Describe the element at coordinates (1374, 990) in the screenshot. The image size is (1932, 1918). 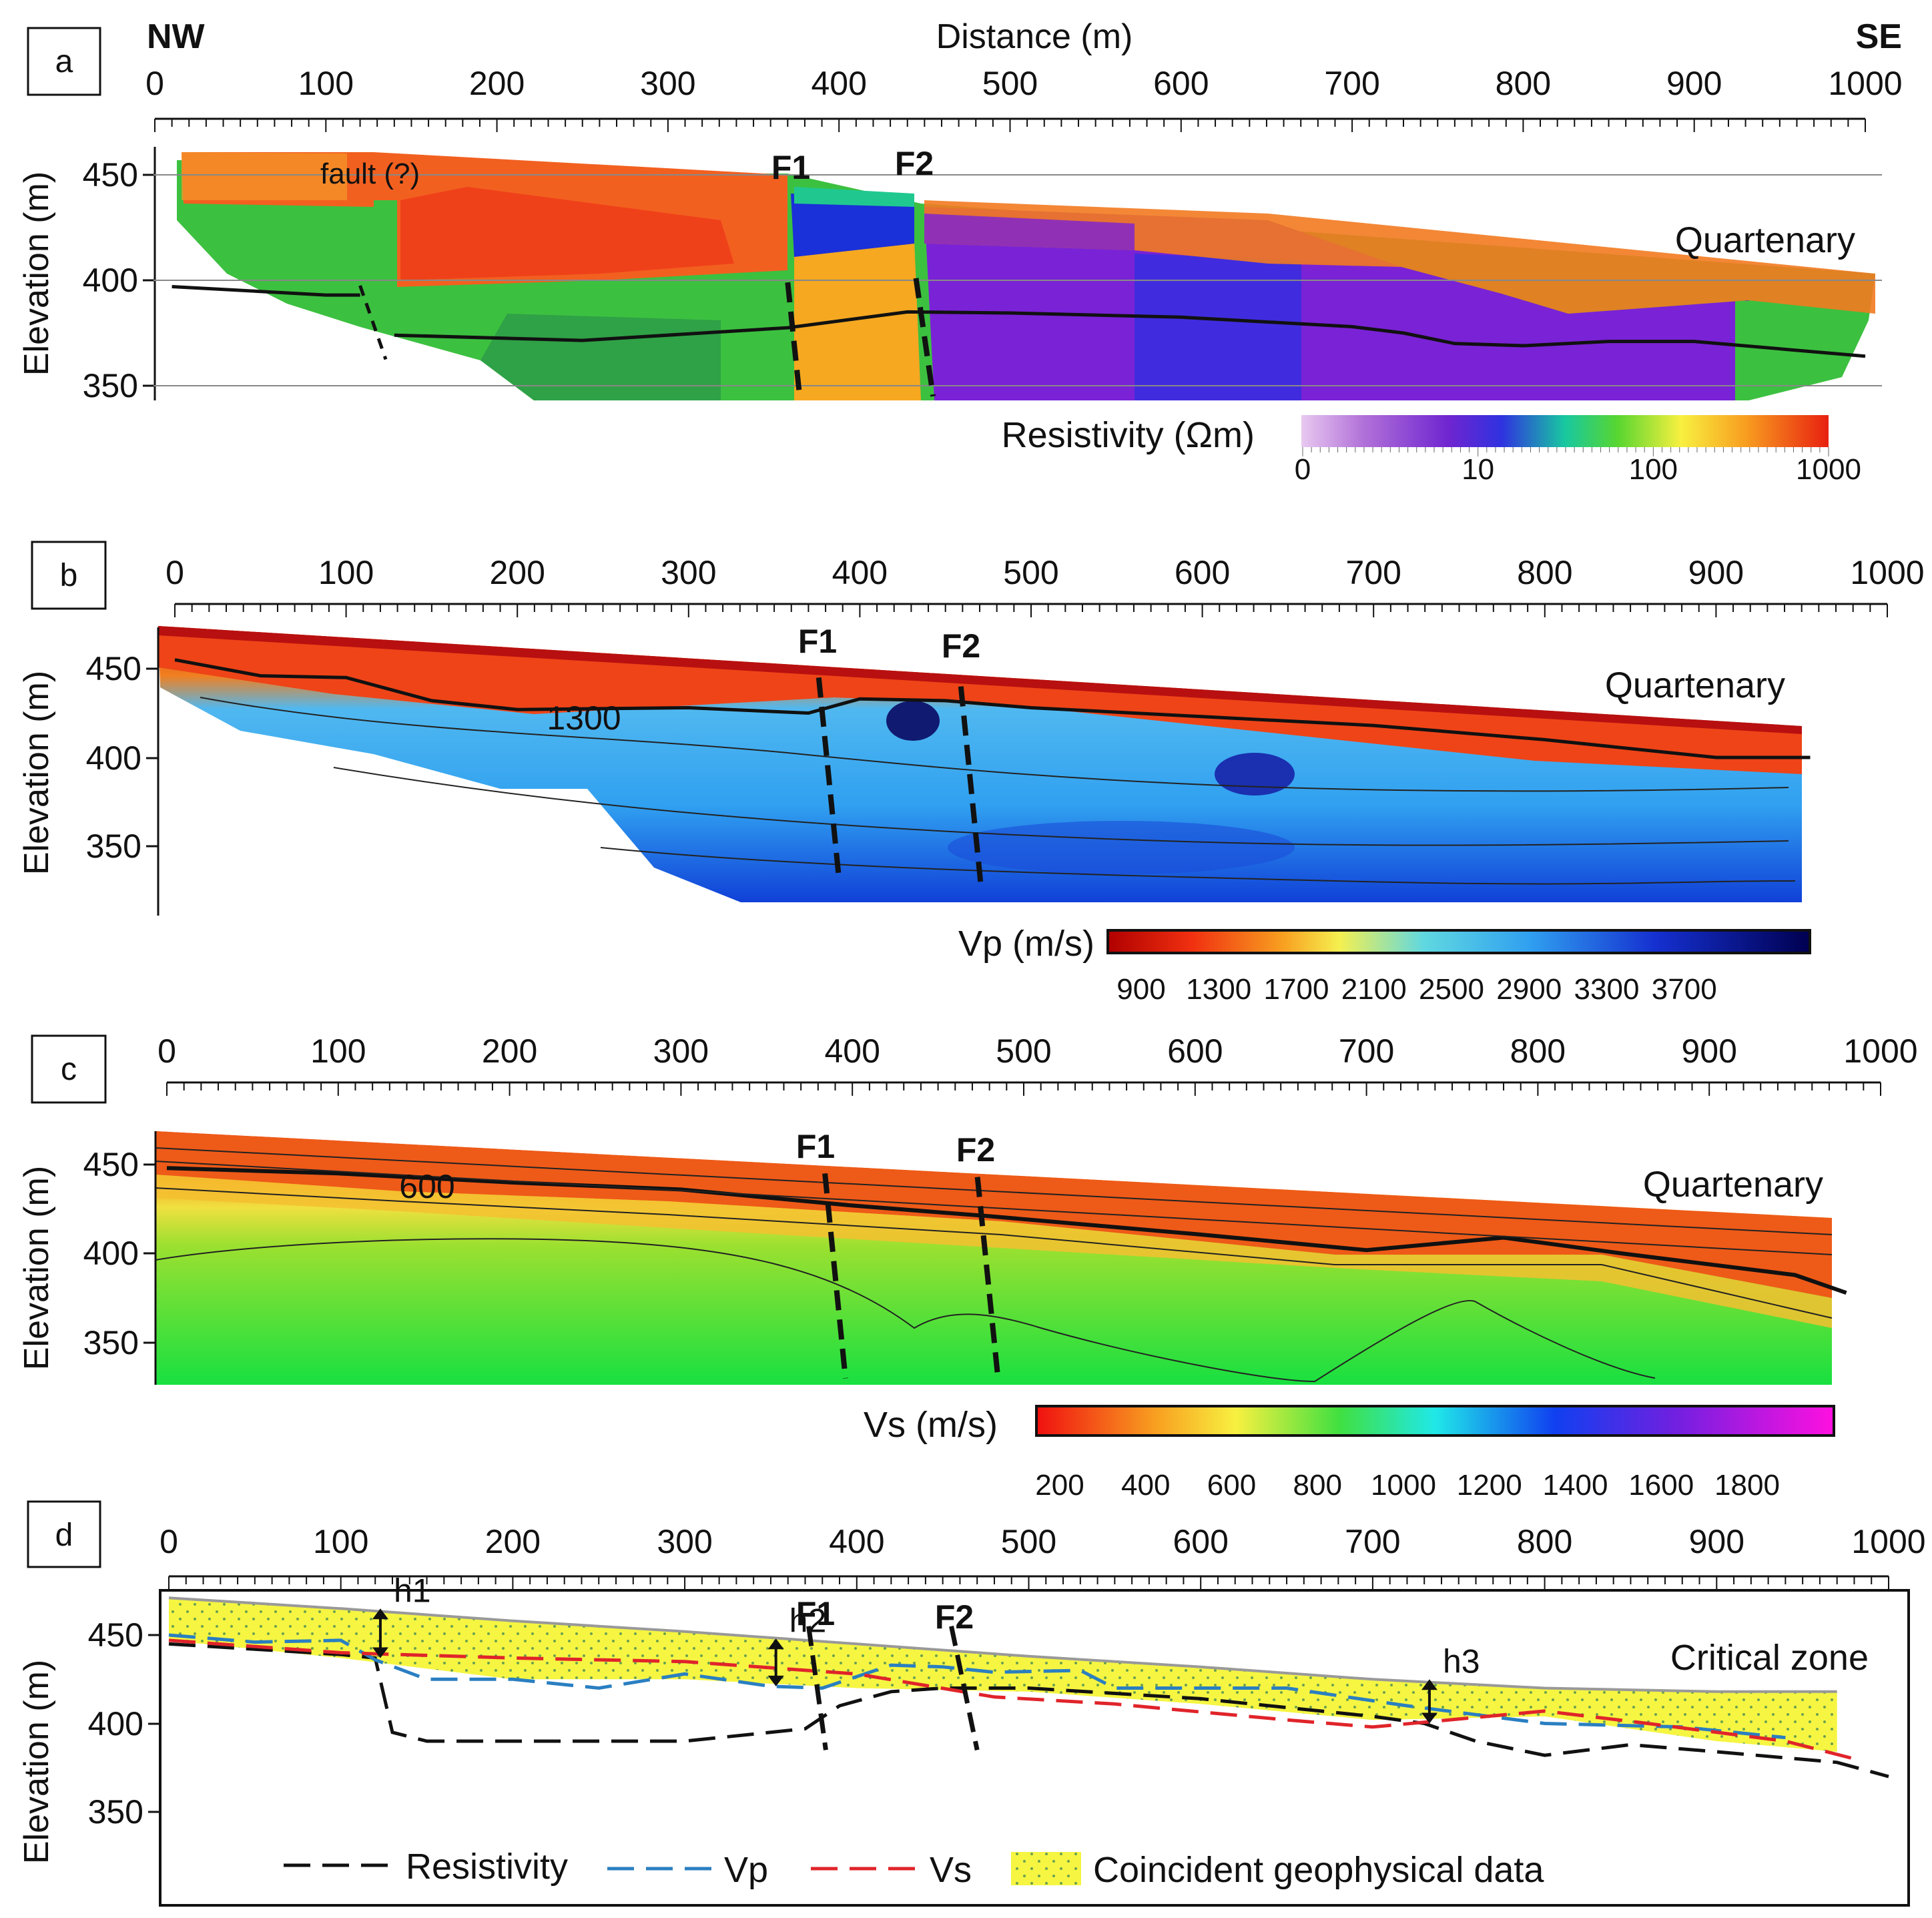
I see `colorbar-tick-label: 2100` at that location.